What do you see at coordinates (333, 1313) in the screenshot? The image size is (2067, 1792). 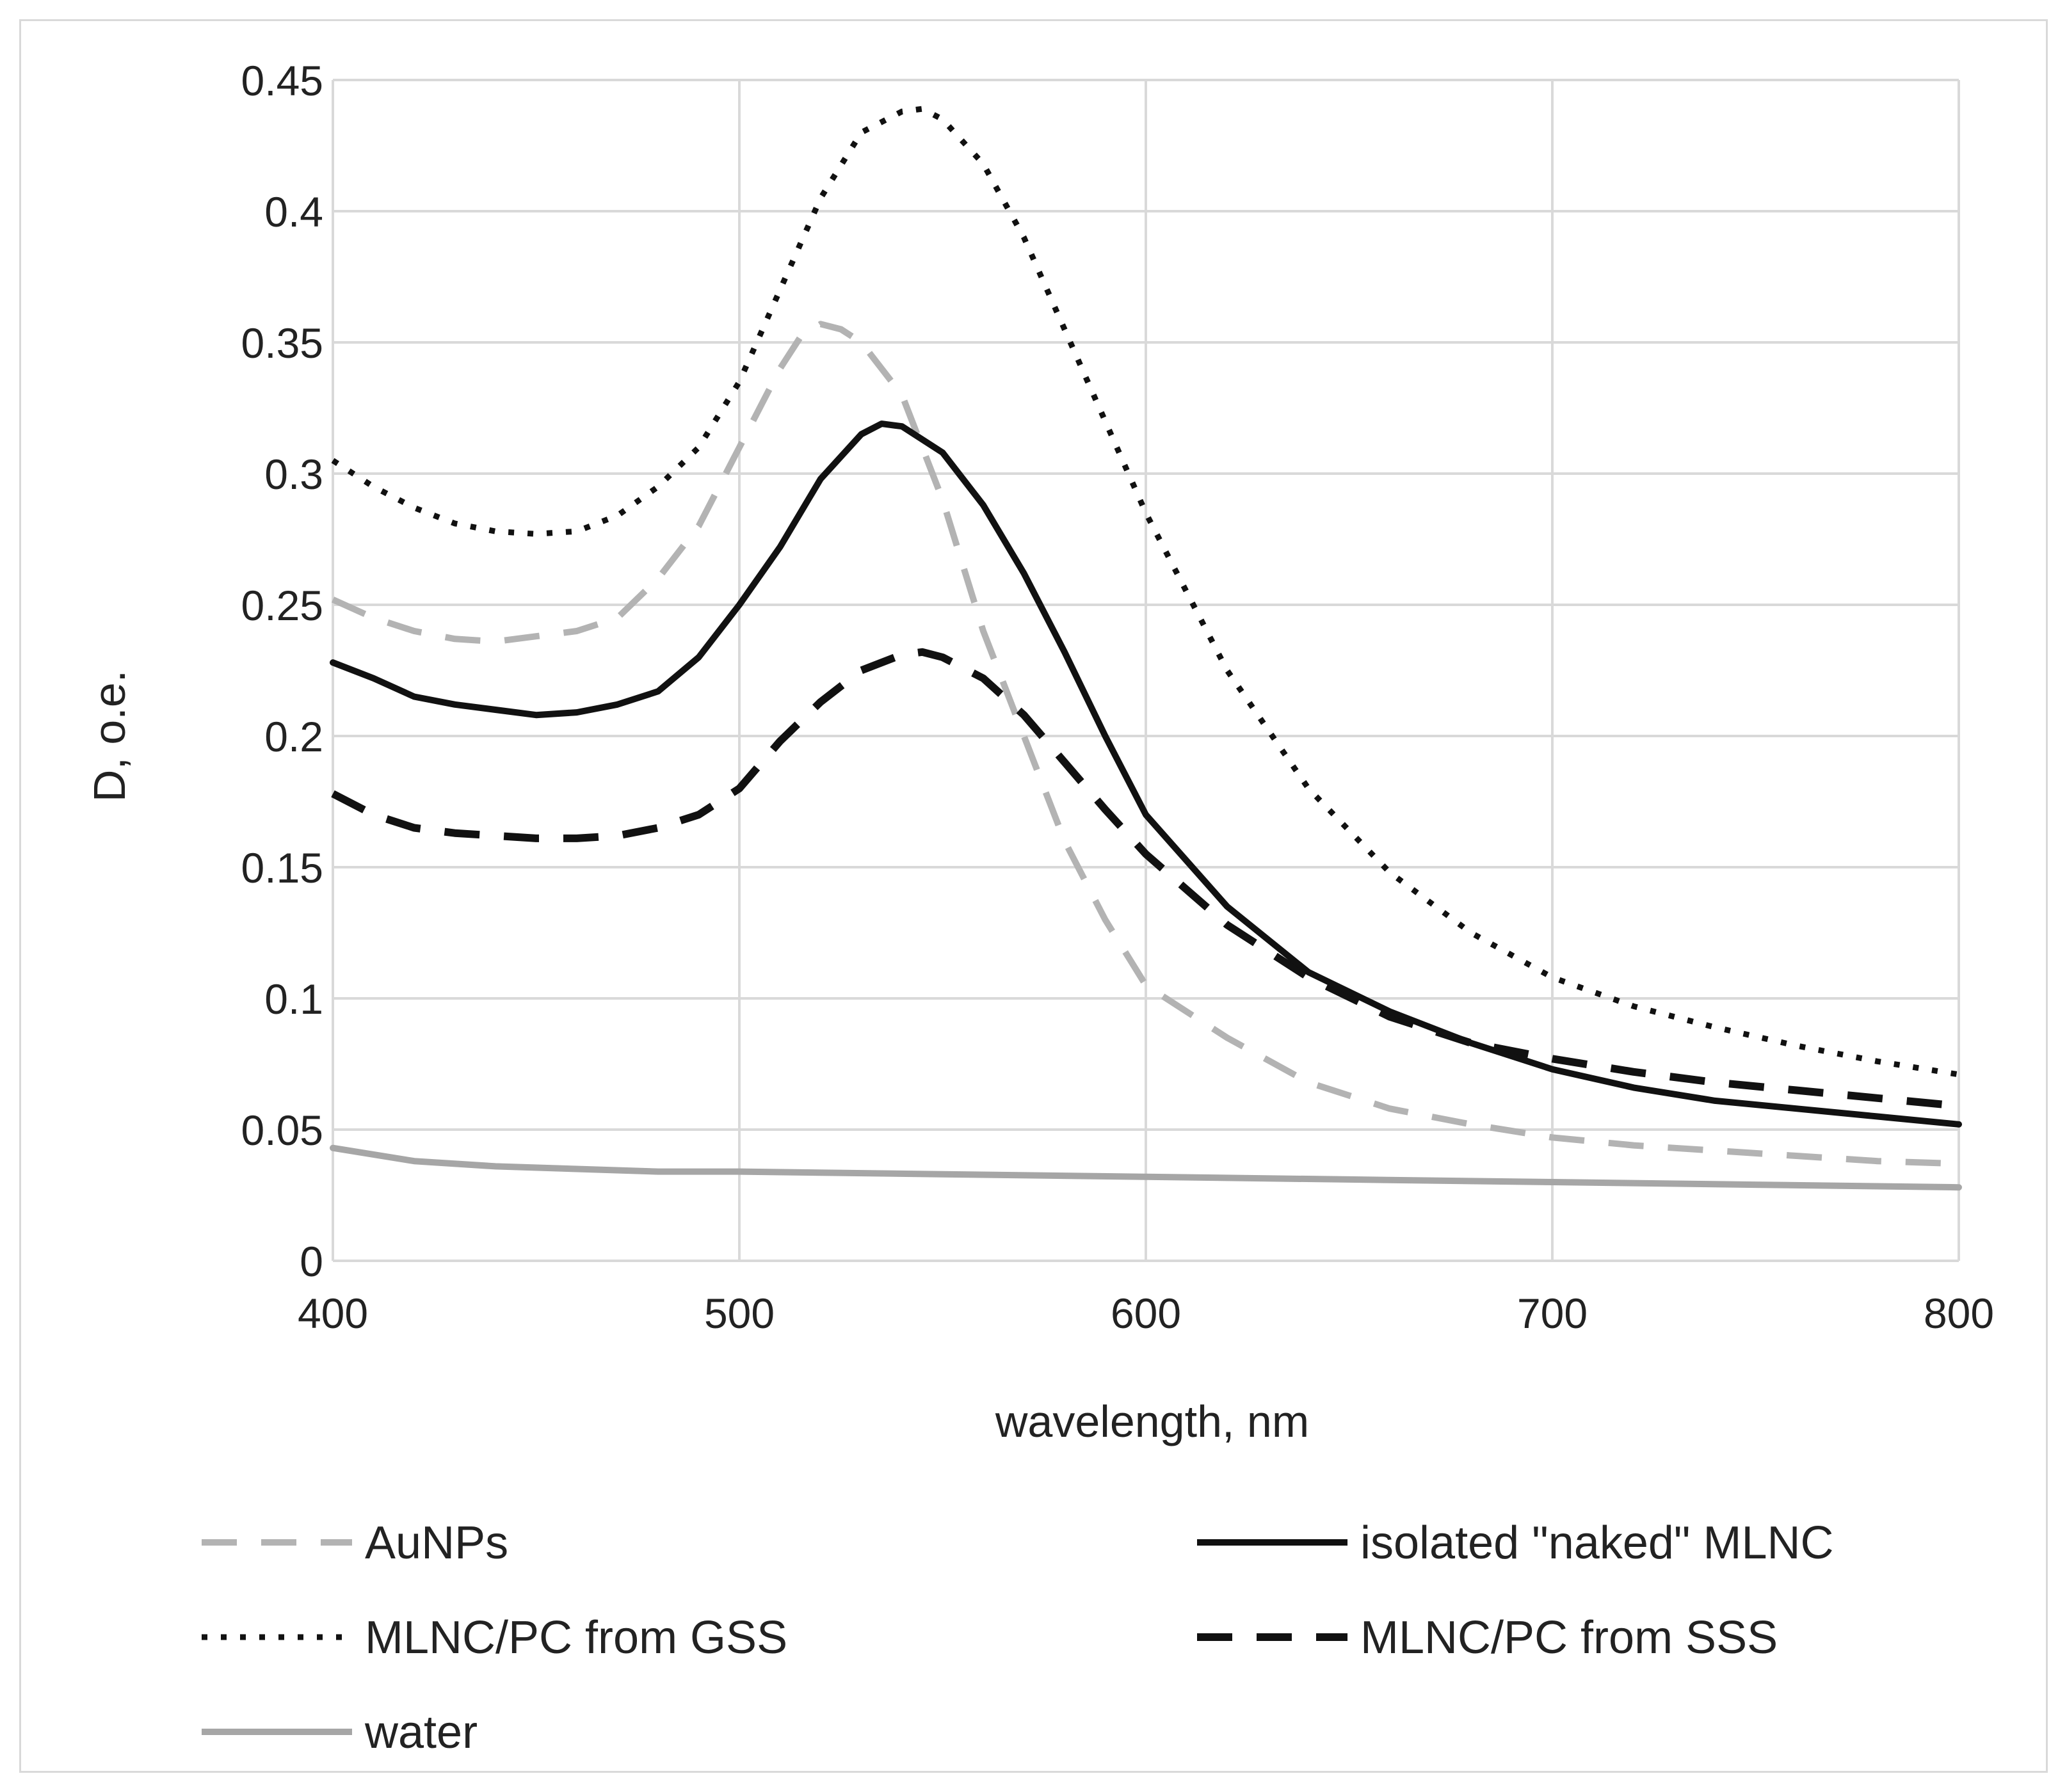 I see `x-tick-label: 400` at bounding box center [333, 1313].